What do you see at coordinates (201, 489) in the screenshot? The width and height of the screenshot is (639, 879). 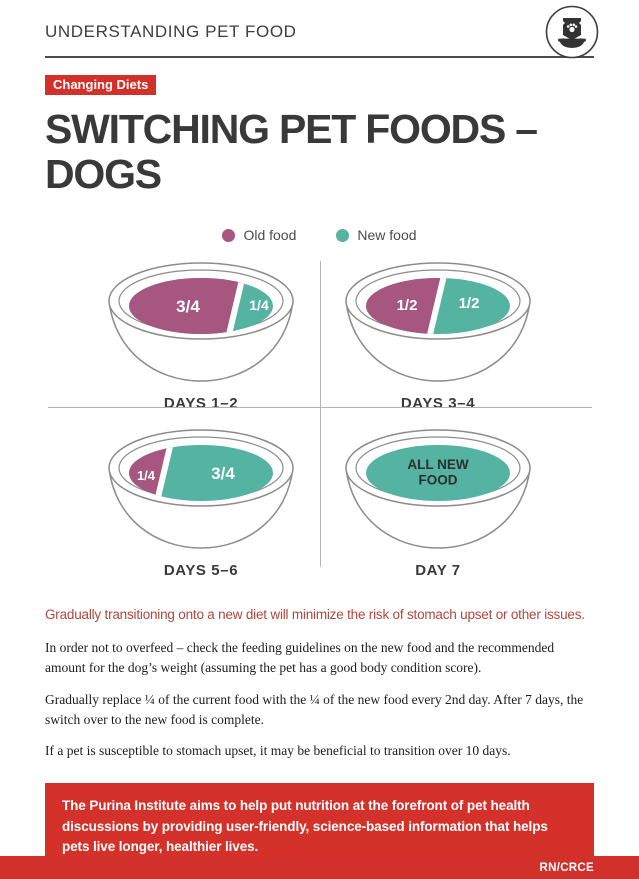 I see `bowl-diagram-days-5-6: 1/4 3/4` at bounding box center [201, 489].